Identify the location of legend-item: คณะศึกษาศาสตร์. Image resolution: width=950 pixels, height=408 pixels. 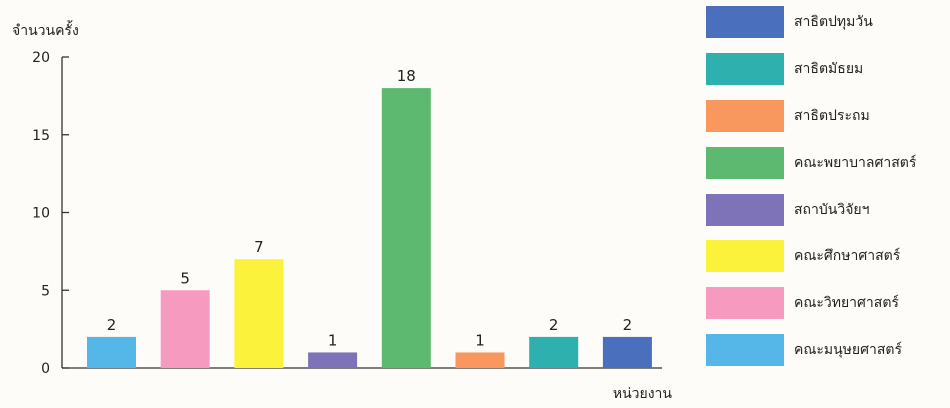
(826, 256).